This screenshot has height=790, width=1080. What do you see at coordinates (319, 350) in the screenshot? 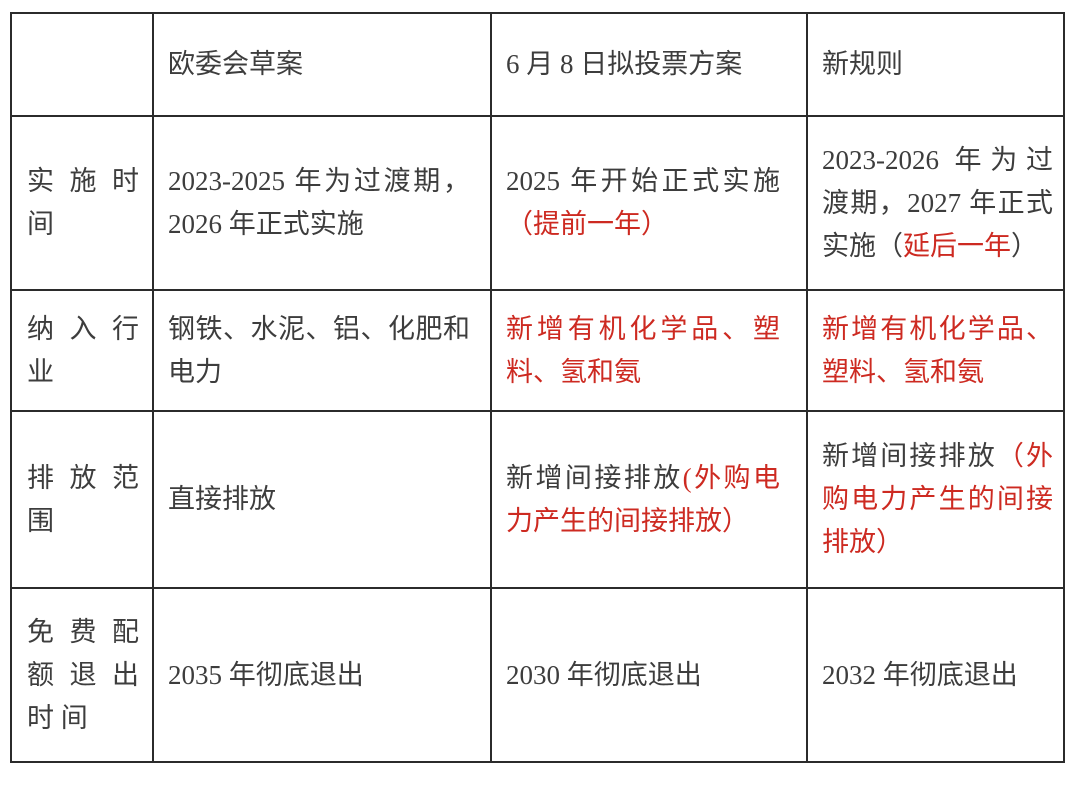
I see `text-segment: 钢铁、水泥、铝、化肥和电力` at bounding box center [319, 350].